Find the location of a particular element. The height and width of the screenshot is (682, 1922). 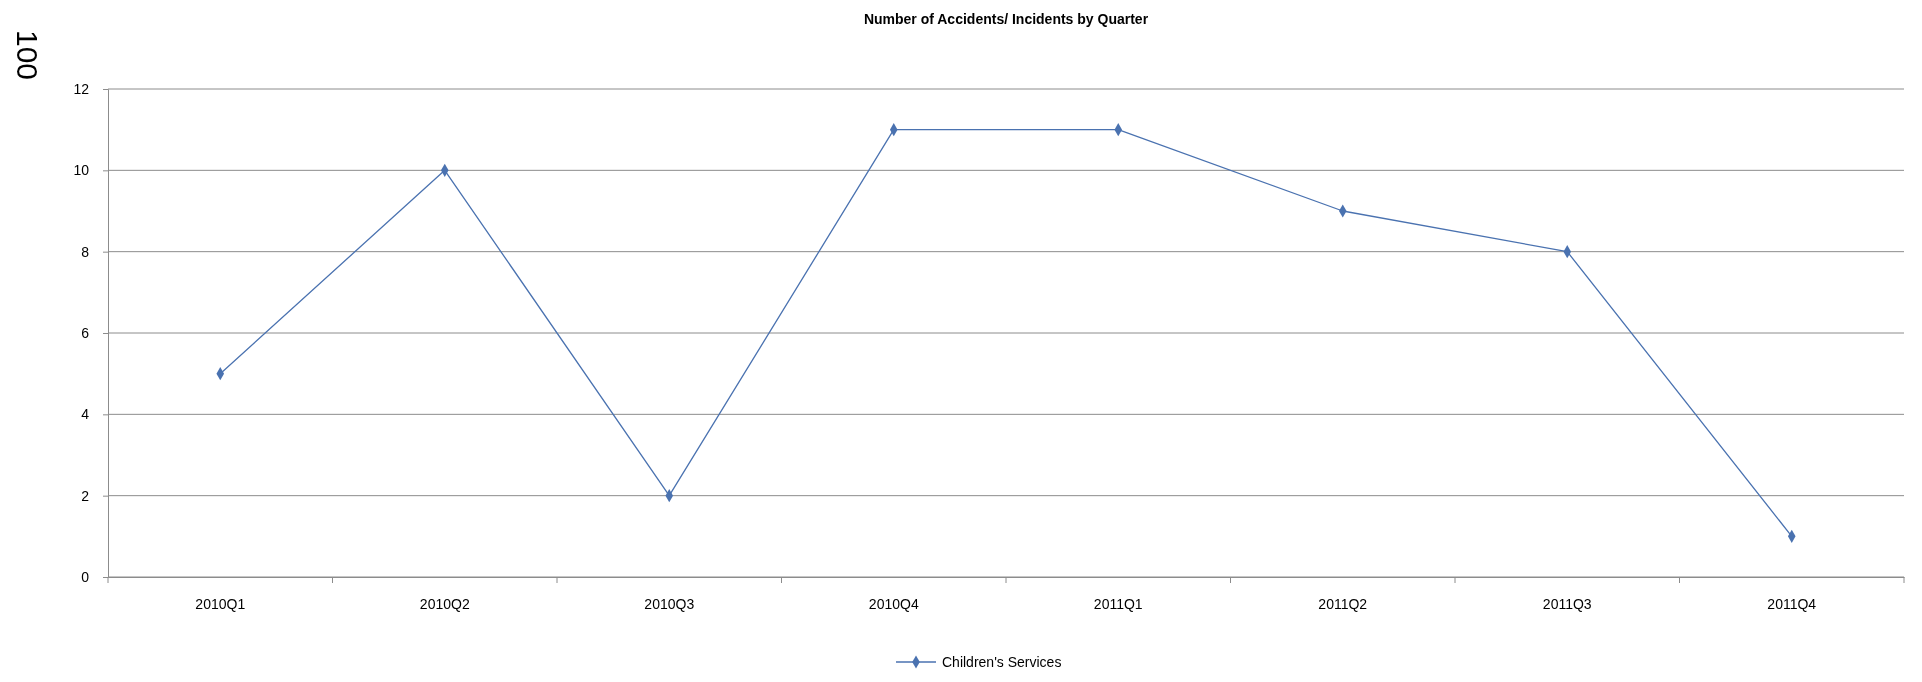

x-tick-label: 2010Q4 is located at coordinates (893, 603).